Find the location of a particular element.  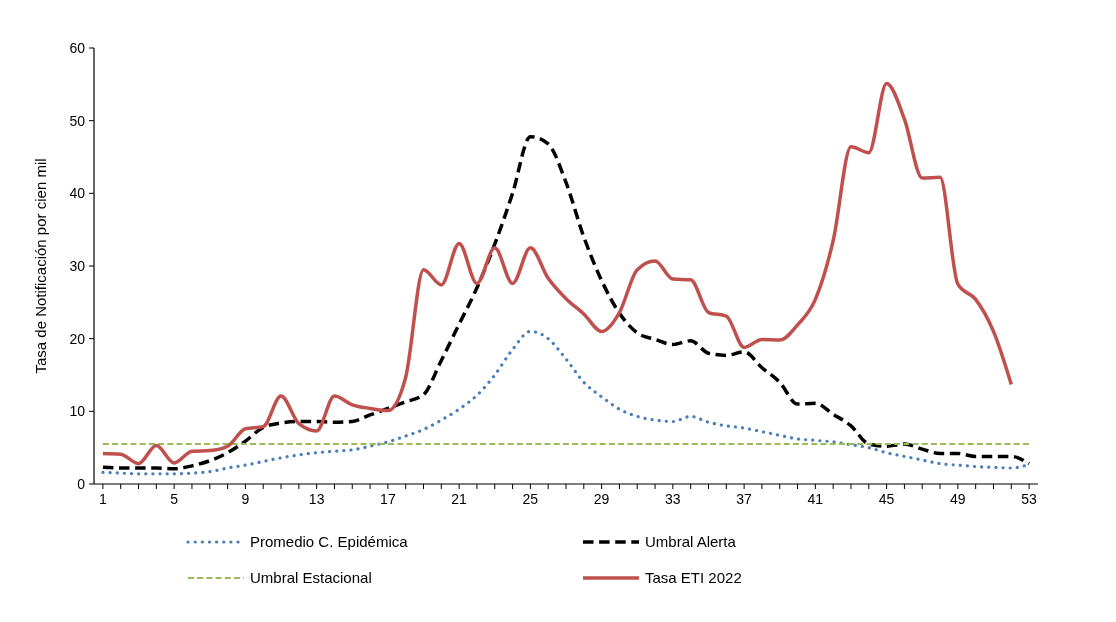

x-tick-label: 5 is located at coordinates (174, 499).